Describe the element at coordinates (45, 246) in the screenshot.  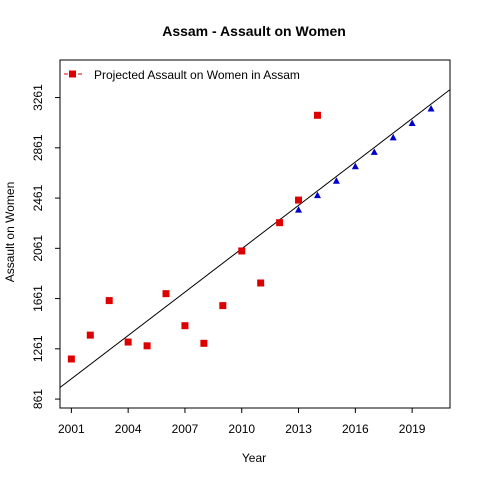
I see `y-axis: 861 1261 1661 2061 2461 2861 3261` at that location.